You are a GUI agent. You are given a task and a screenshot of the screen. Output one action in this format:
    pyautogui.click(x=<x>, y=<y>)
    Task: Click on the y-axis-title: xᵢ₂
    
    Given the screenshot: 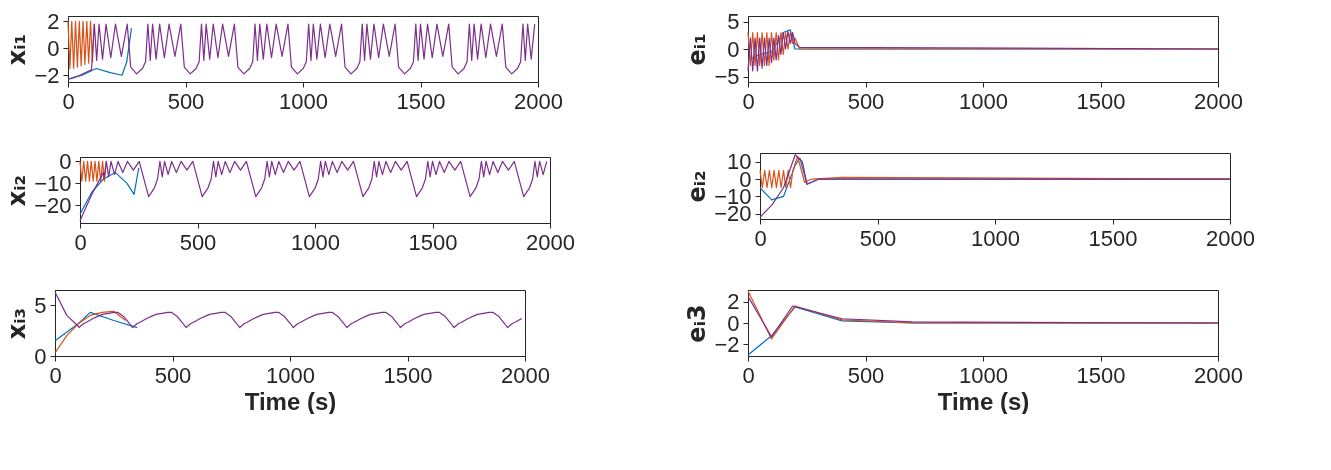 What is the action you would take?
    pyautogui.click(x=17, y=190)
    